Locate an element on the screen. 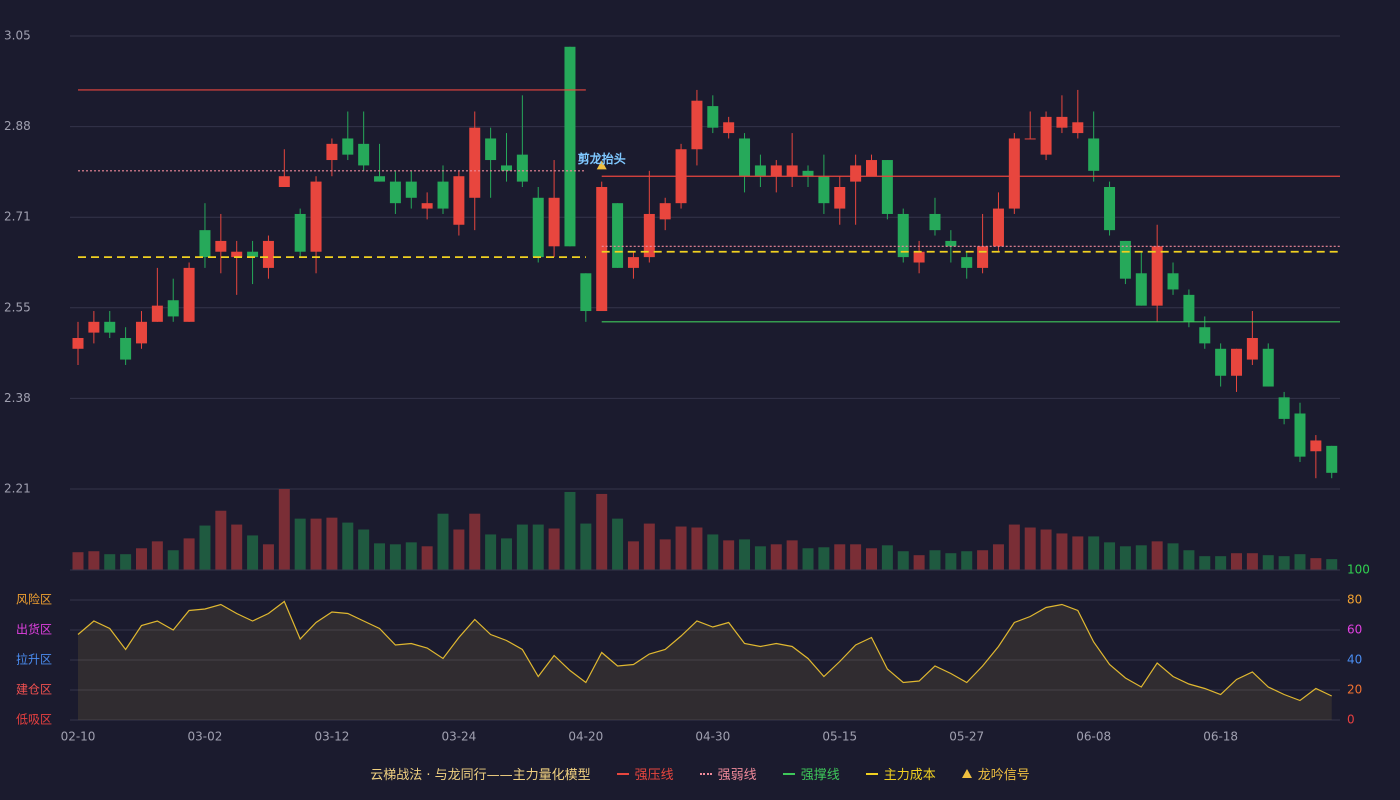 This screenshot has height=800, width=1400. y-tick-label: 2.71 is located at coordinates (17, 217).